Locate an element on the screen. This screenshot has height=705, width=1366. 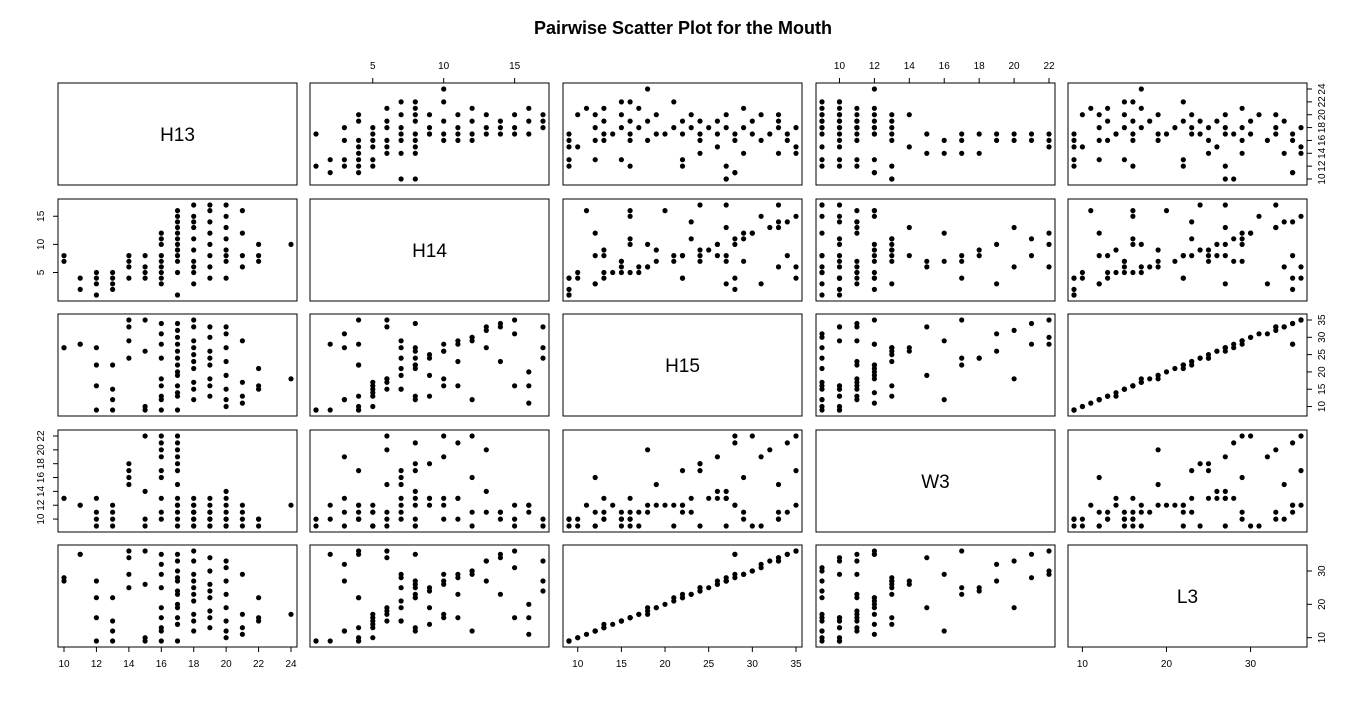
y-tick-label-H13-24: 24 is located at coordinates (1322, 89).